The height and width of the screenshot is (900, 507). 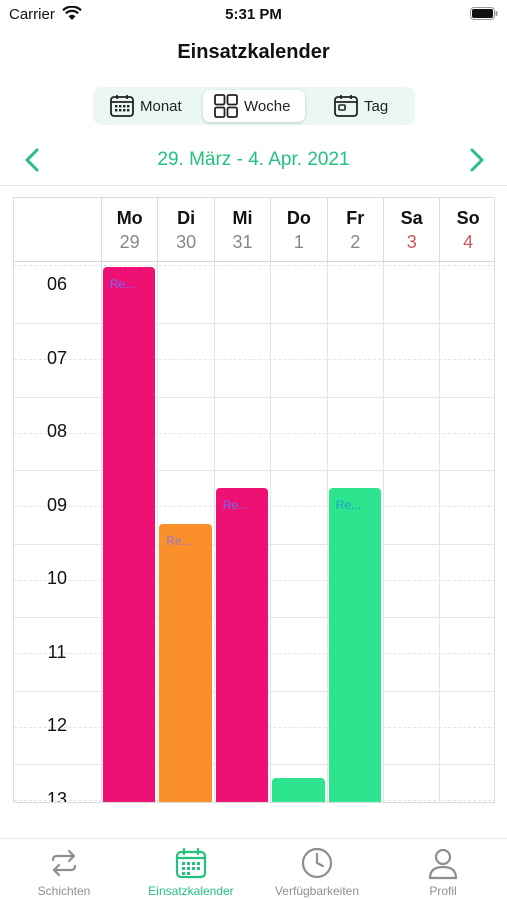 What do you see at coordinates (57, 284) in the screenshot?
I see `hour-label: 06` at bounding box center [57, 284].